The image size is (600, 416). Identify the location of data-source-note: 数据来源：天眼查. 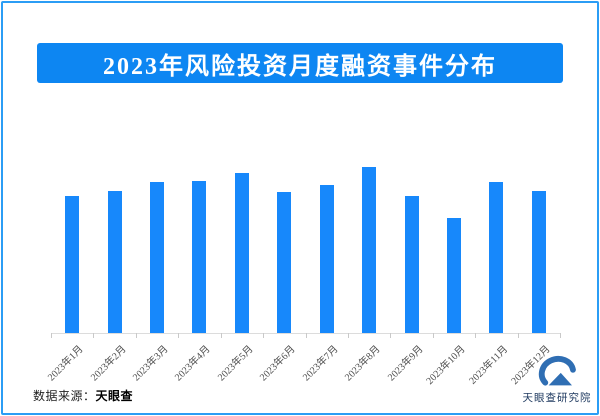
(83, 395).